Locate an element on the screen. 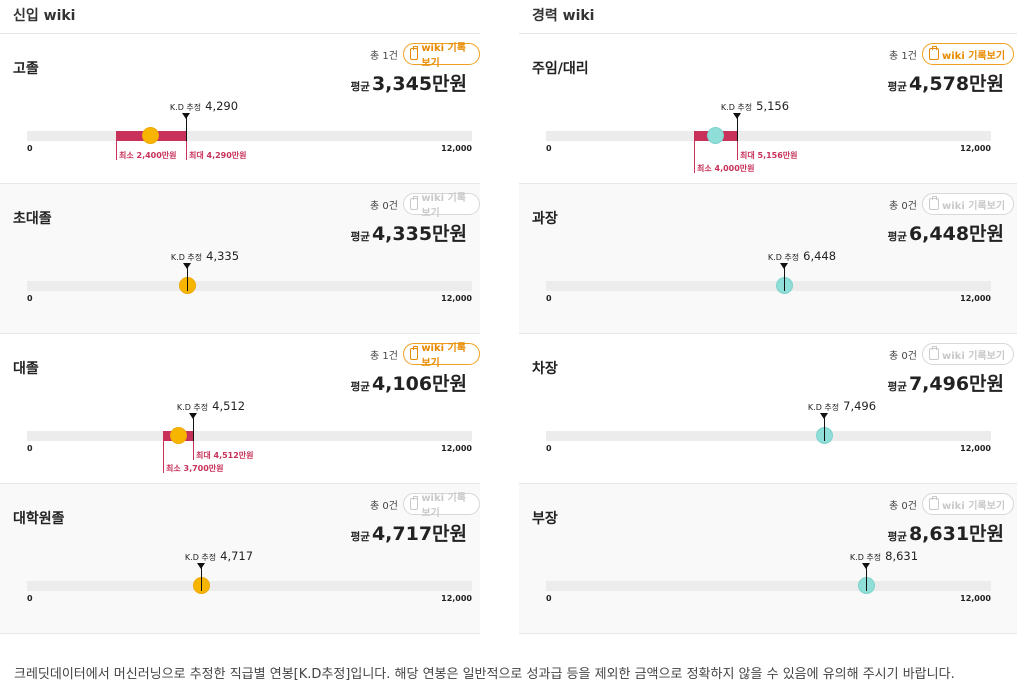  card-label: 과장 is located at coordinates (545, 219).